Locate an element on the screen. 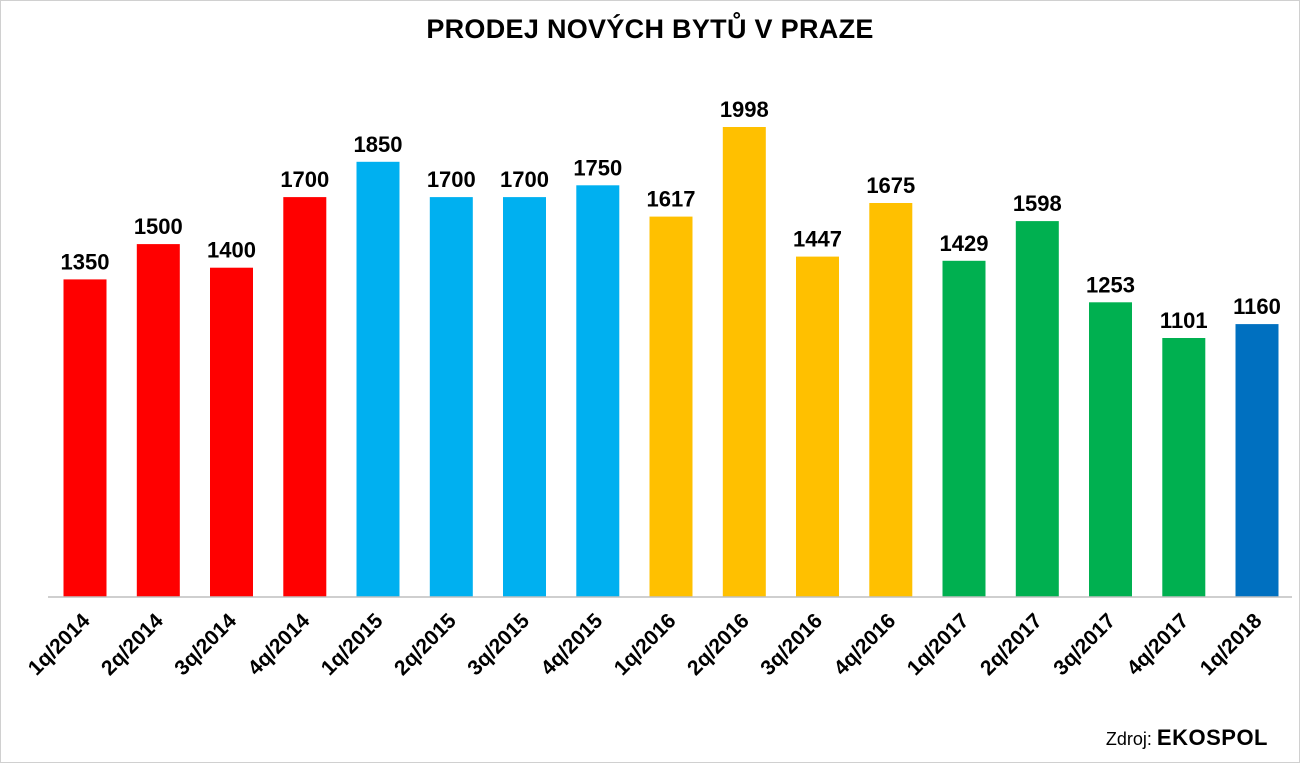 This screenshot has width=1300, height=763. data-label: 1350 is located at coordinates (85, 261).